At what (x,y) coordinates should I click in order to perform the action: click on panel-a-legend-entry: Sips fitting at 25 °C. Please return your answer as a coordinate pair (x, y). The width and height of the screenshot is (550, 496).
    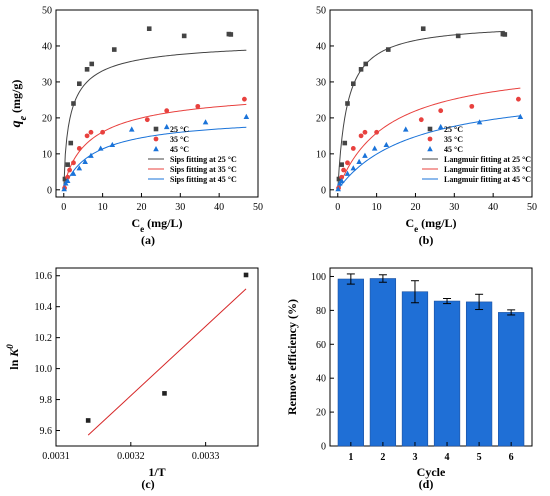
    Looking at the image, I should click on (203, 159).